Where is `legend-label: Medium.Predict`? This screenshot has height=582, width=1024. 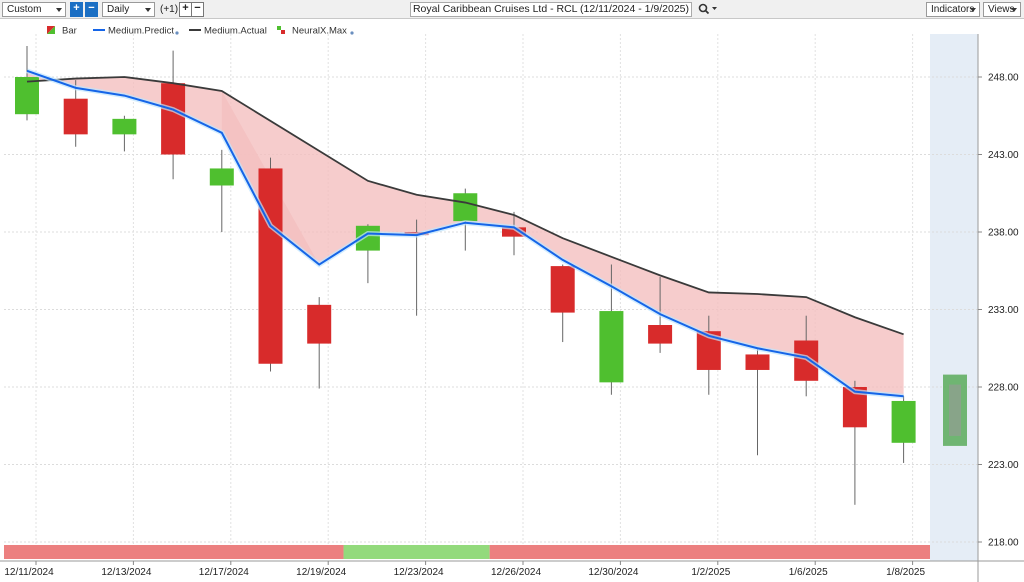 legend-label: Medium.Predict is located at coordinates (141, 31).